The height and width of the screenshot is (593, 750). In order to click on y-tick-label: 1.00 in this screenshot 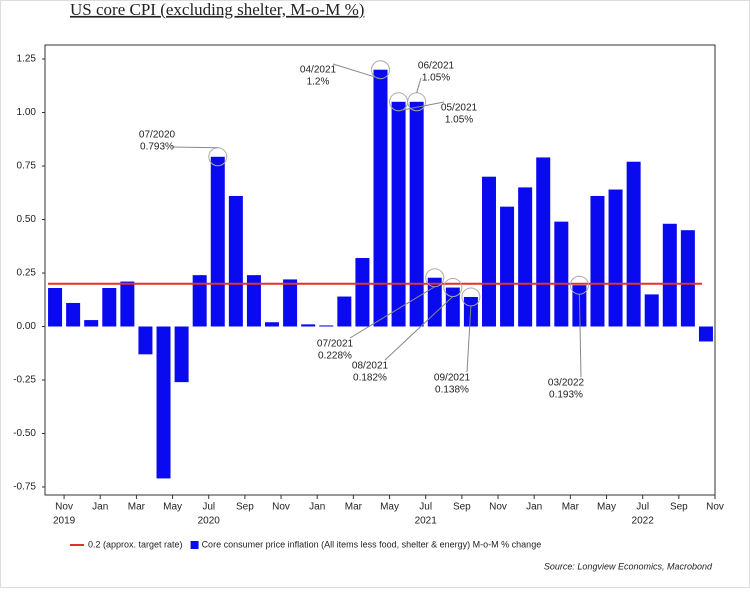, I will do `click(27, 112)`.